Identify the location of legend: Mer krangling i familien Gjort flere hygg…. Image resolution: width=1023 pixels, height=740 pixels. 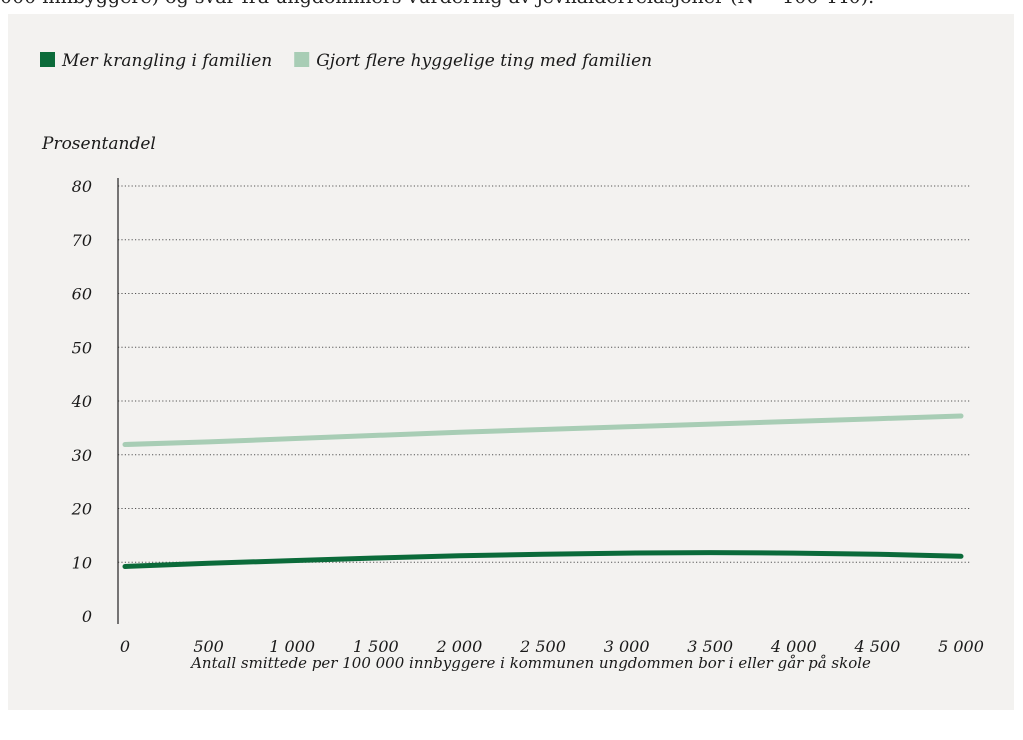
(346, 61).